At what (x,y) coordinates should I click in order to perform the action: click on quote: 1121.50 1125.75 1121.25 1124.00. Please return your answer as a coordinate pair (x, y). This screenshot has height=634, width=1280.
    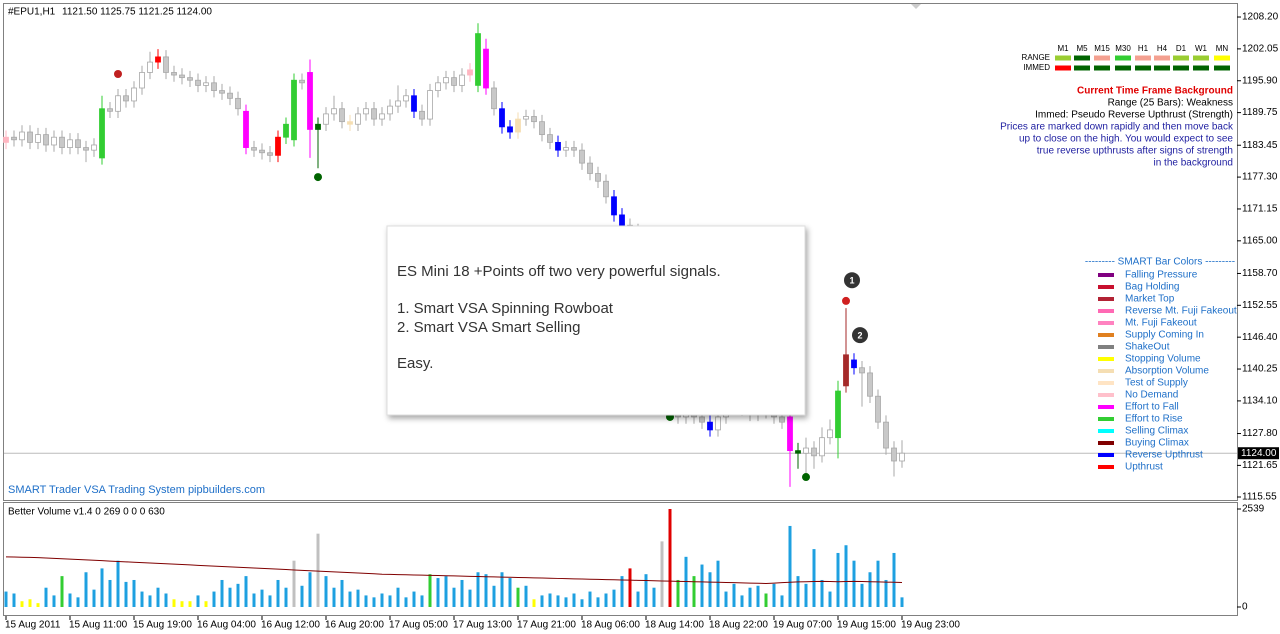
    Looking at the image, I should click on (137, 12).